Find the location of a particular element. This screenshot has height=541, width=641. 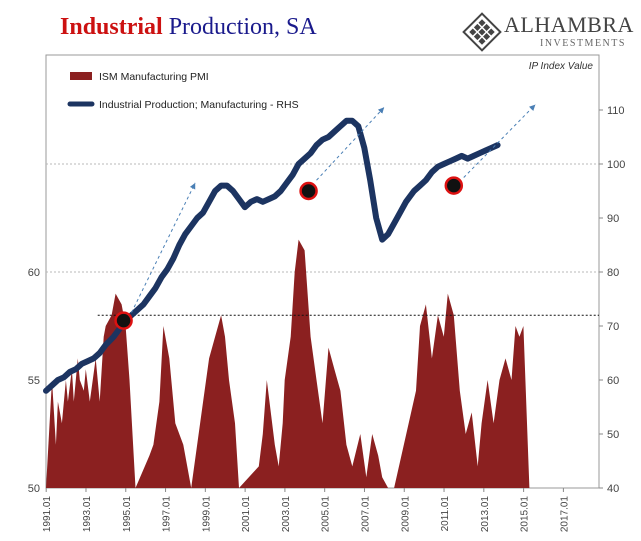

x-tick-label: 1999.01 is located at coordinates (206, 514).